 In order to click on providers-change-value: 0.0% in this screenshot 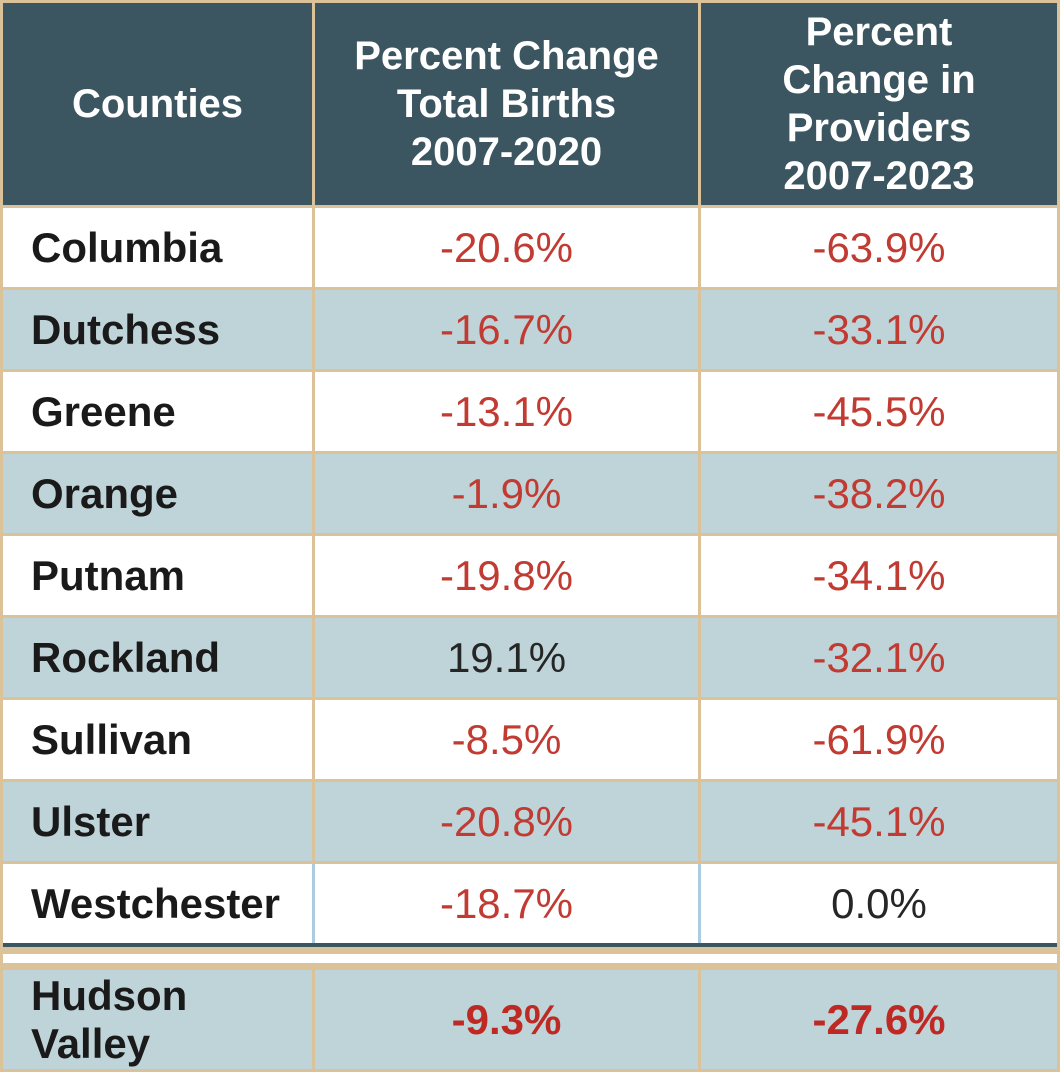, I will do `click(877, 903)`.